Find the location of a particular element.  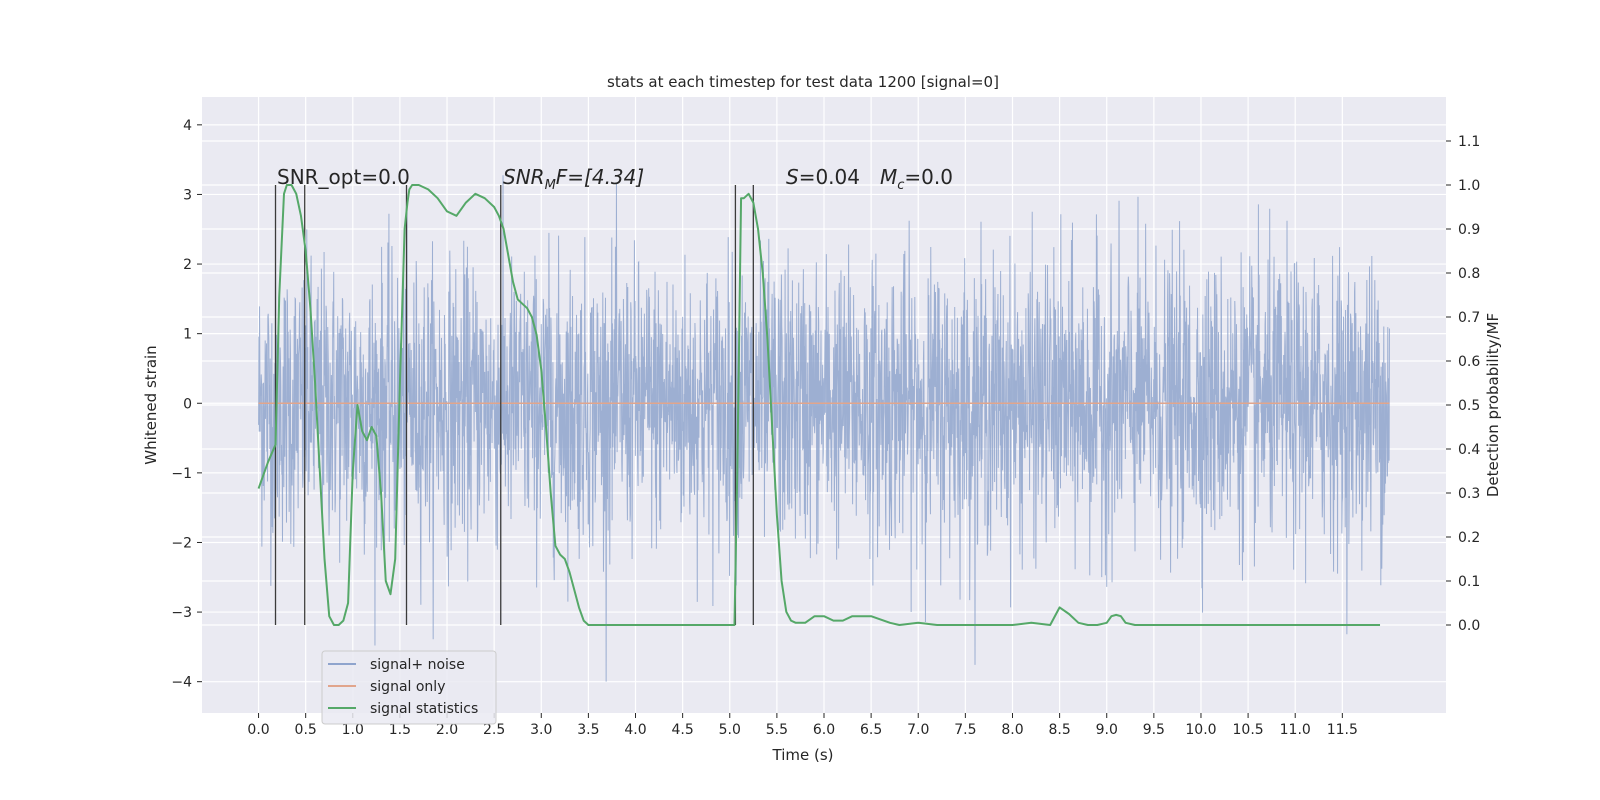

x-tick-label: 0.5 is located at coordinates (306, 730).